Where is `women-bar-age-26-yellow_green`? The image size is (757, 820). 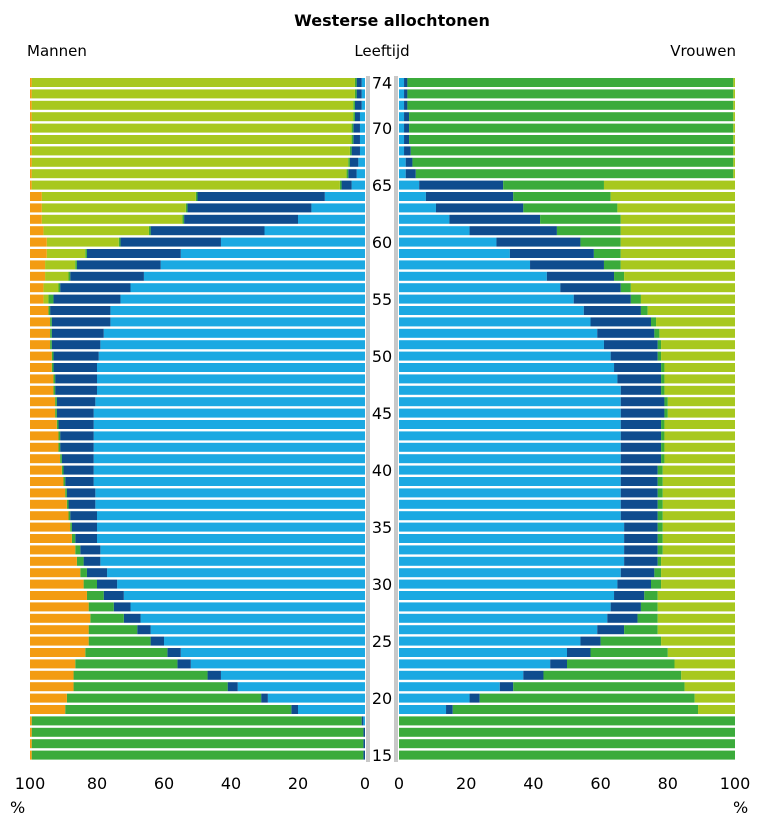 women-bar-age-26-yellow_green is located at coordinates (696, 630).